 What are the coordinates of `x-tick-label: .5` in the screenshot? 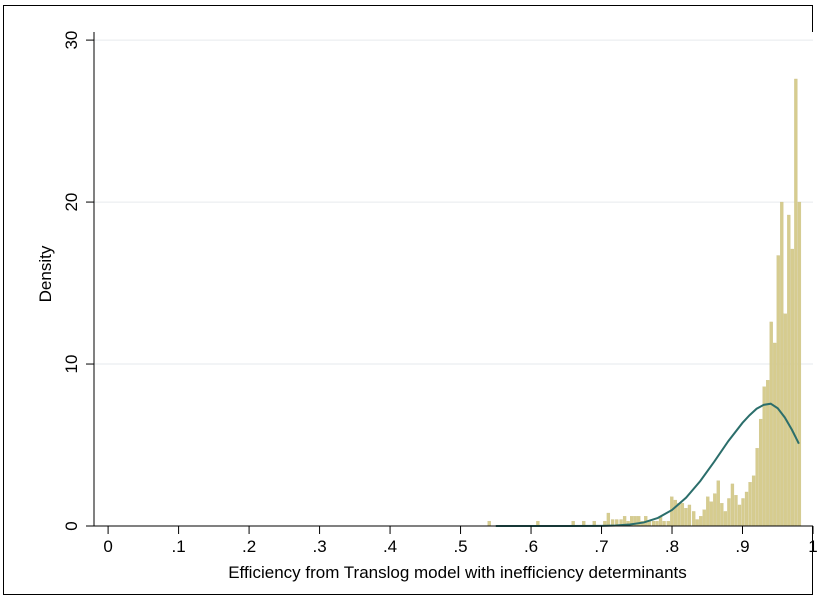 It's located at (460, 546).